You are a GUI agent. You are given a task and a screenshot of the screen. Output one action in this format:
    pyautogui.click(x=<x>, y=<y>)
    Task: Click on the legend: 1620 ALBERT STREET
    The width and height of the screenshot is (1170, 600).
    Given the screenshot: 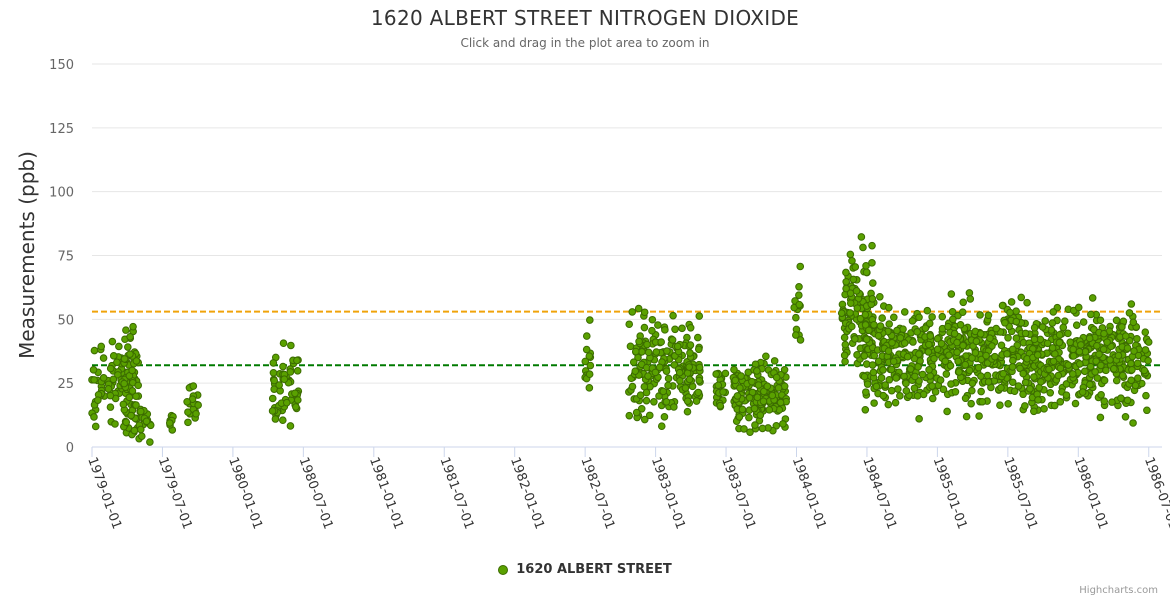 What is the action you would take?
    pyautogui.click(x=585, y=569)
    